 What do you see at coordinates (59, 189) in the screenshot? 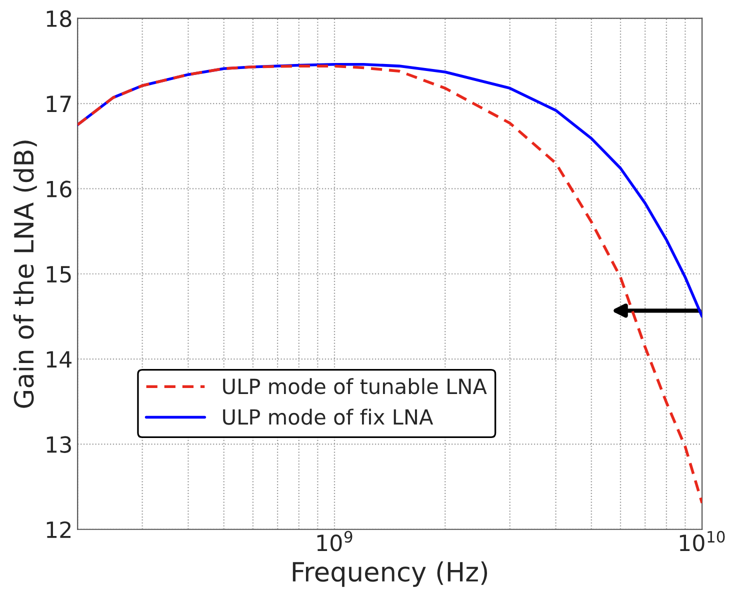
I see `y-tick-label: 16` at bounding box center [59, 189].